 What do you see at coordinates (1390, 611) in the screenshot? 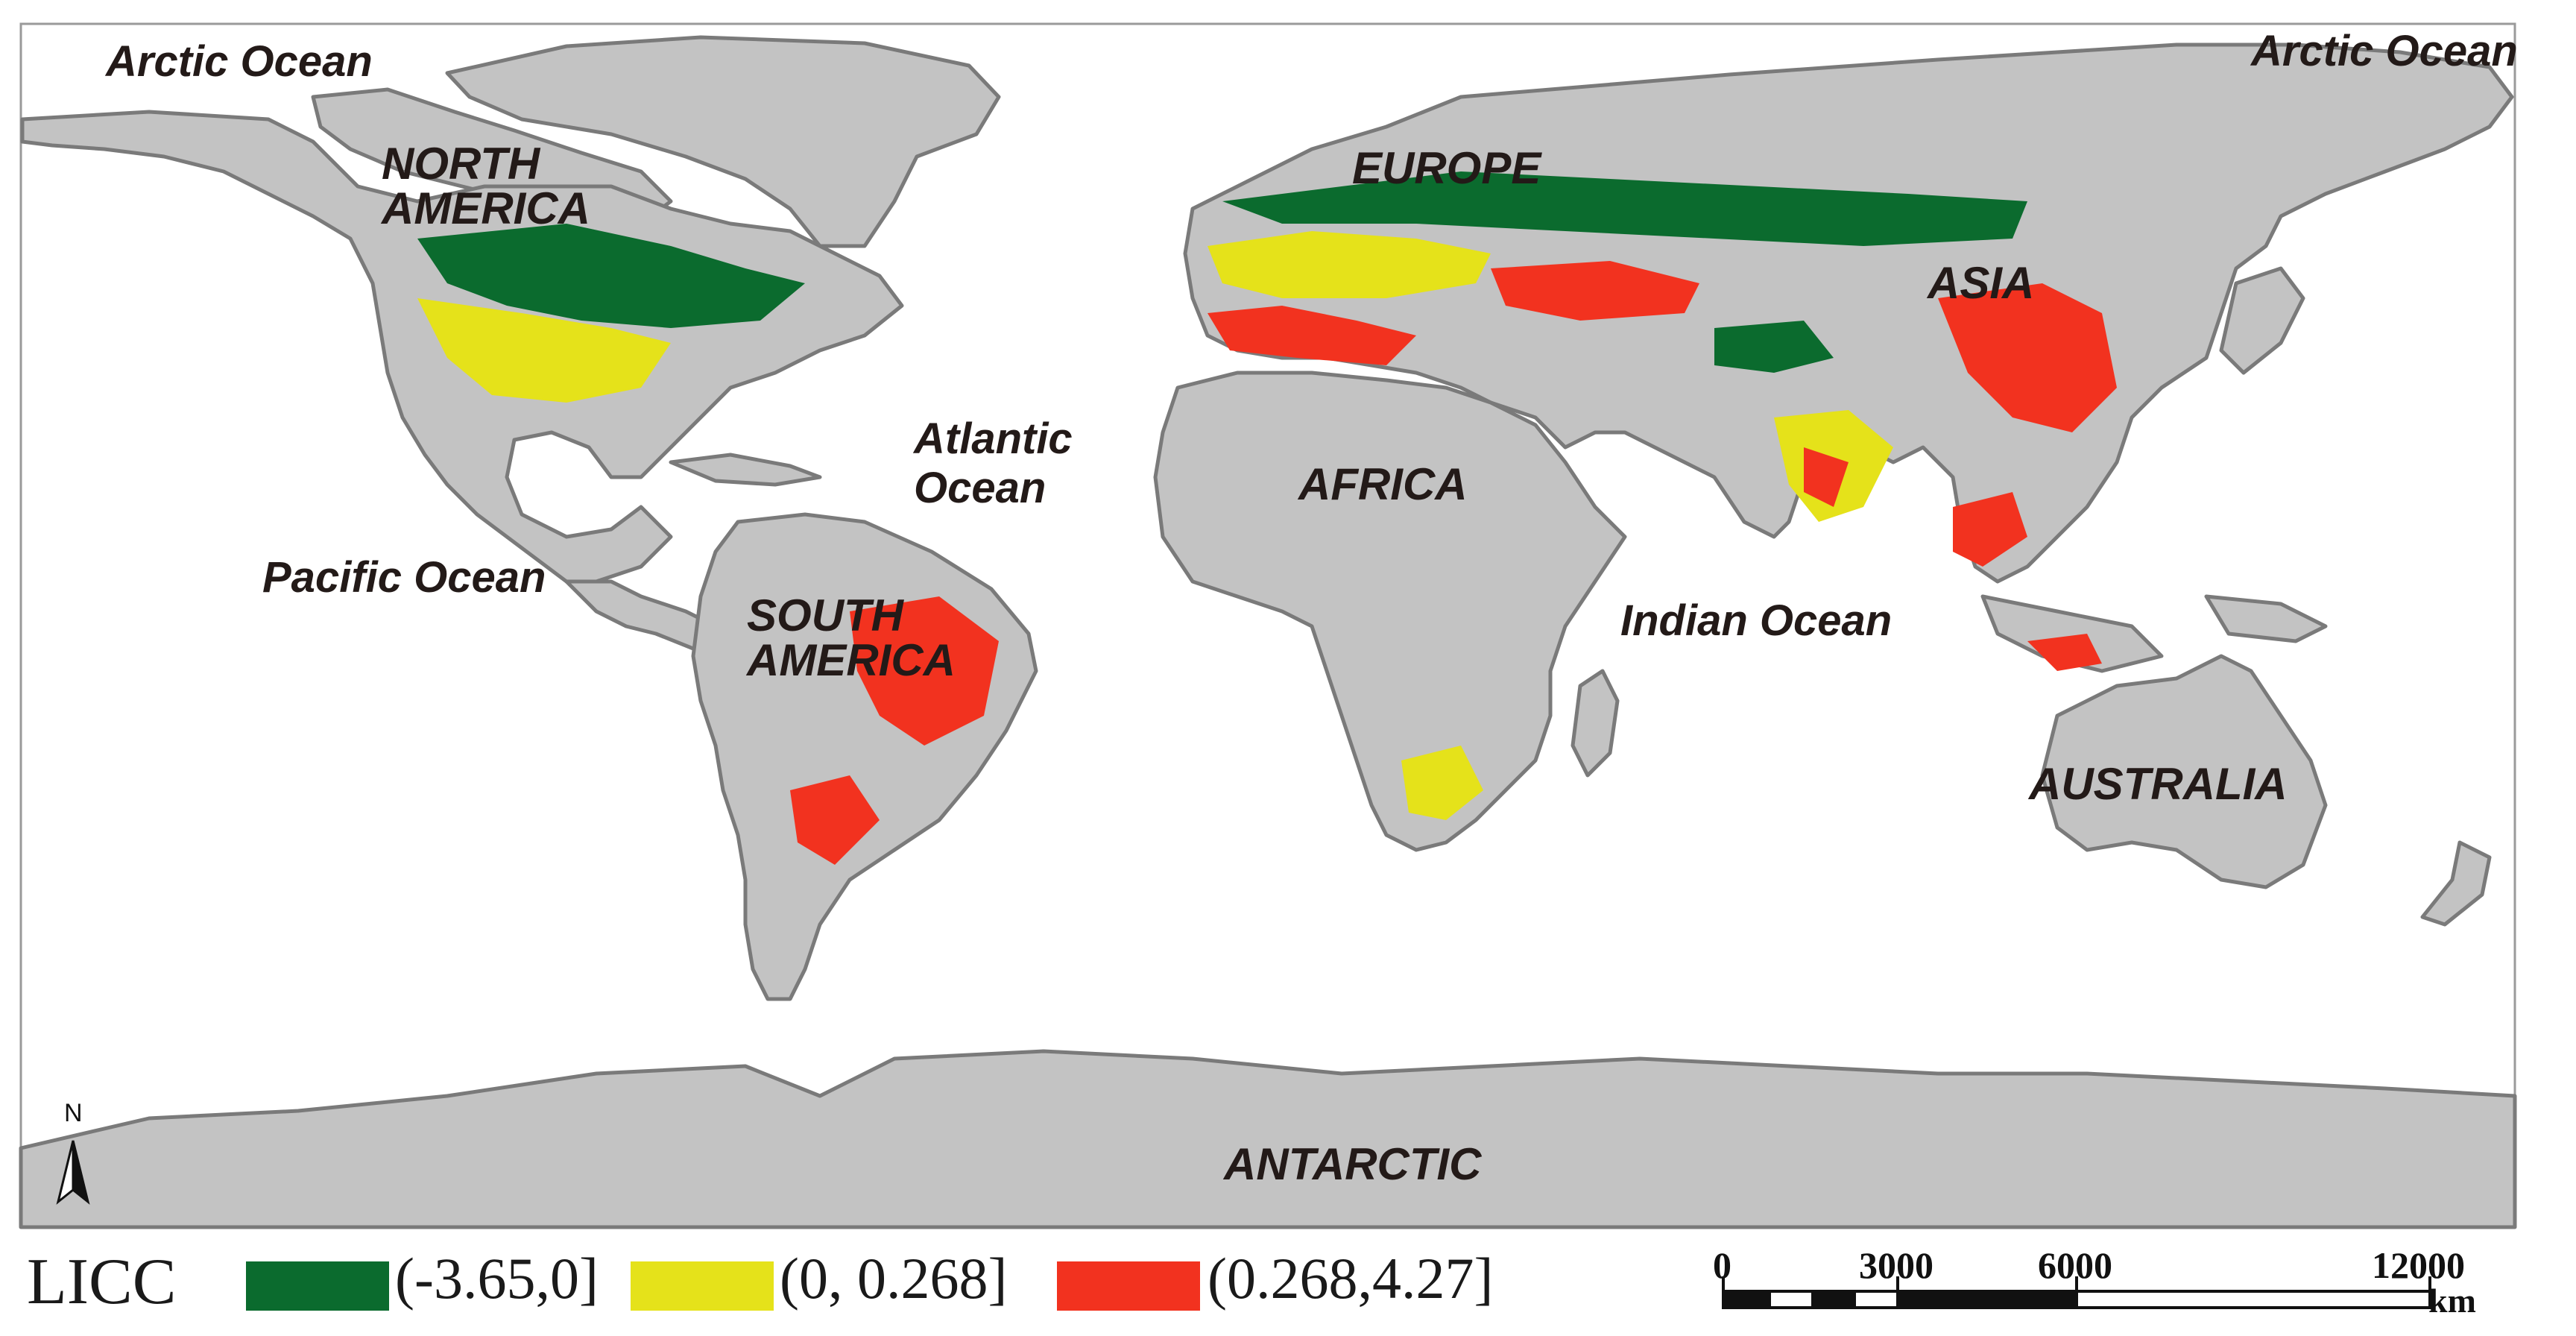
I see `africa-shape` at bounding box center [1390, 611].